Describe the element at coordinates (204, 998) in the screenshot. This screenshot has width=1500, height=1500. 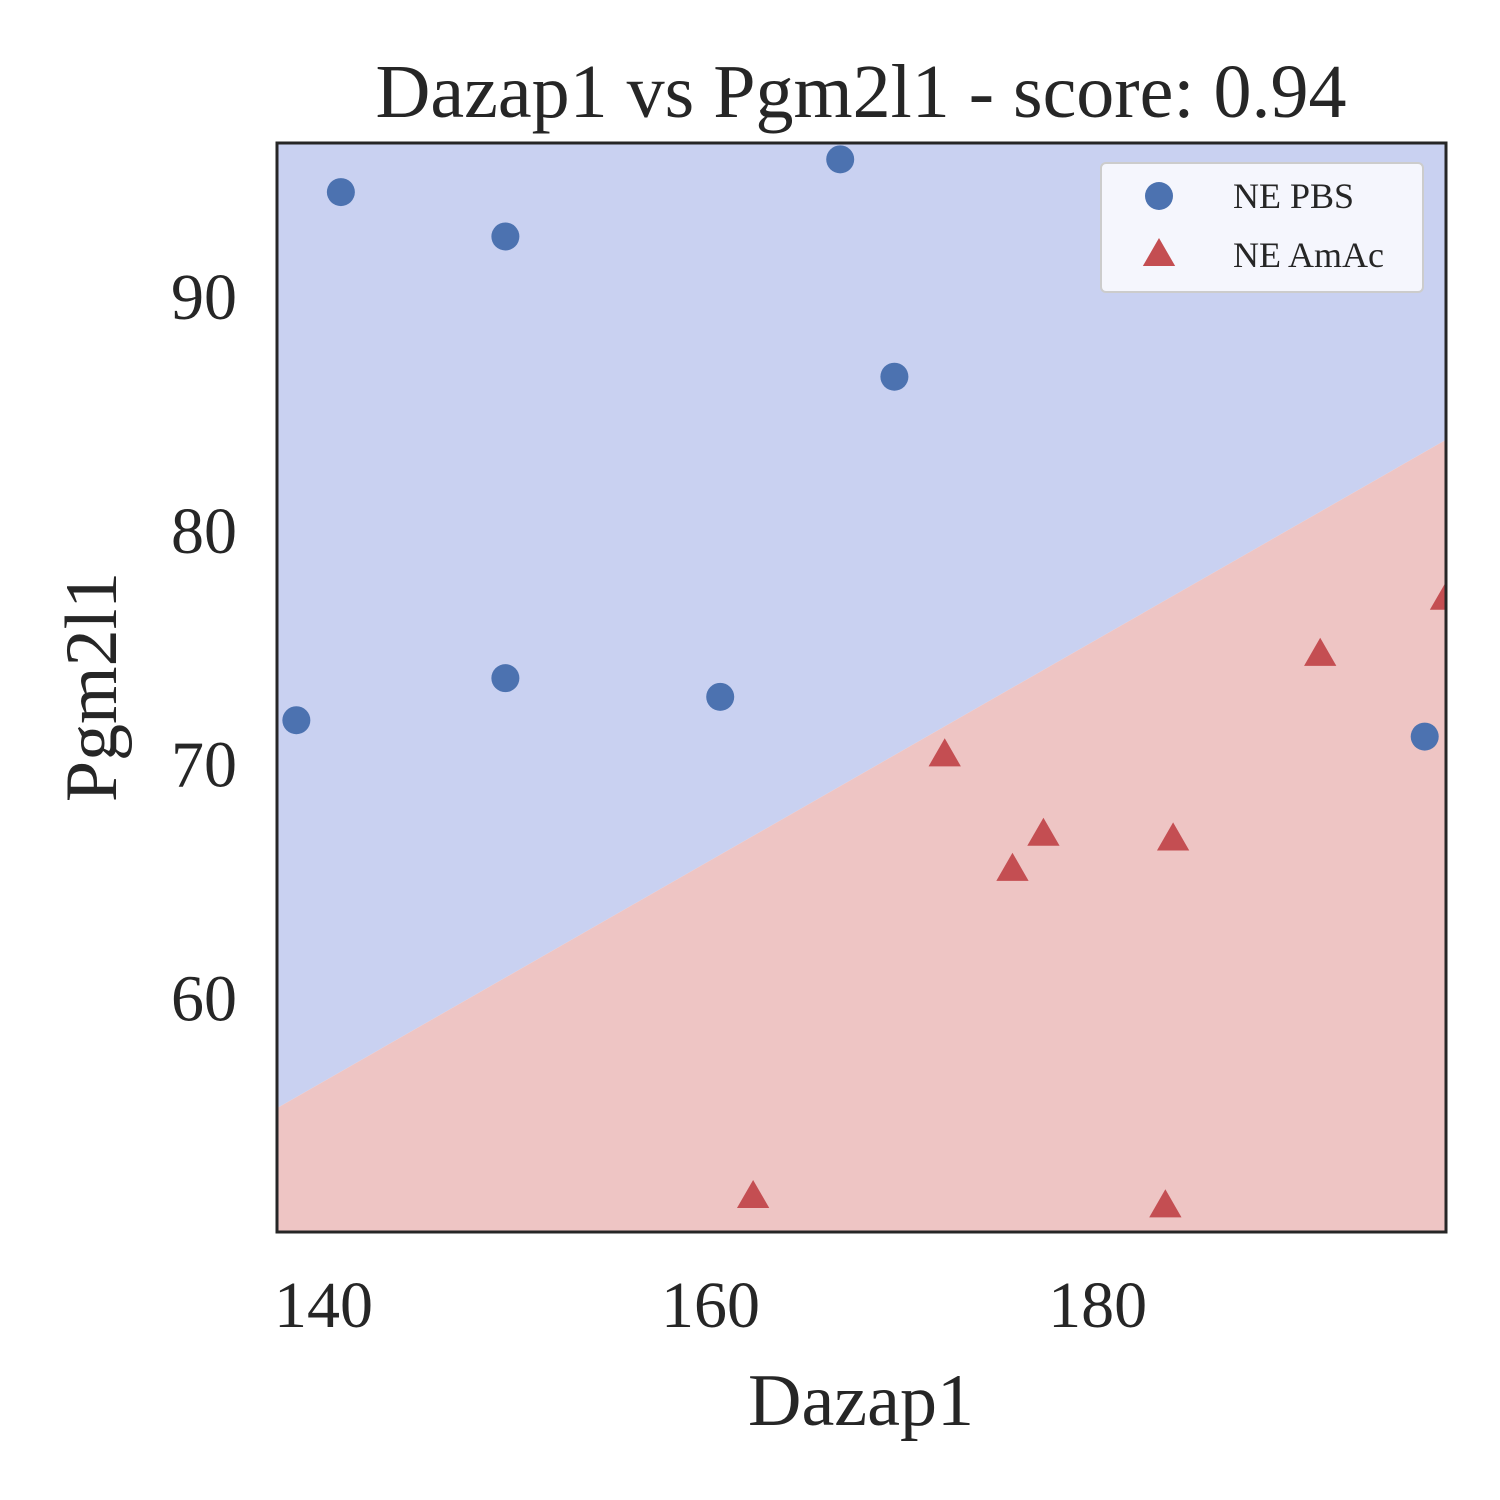
I see `y-tick-label: 60` at that location.